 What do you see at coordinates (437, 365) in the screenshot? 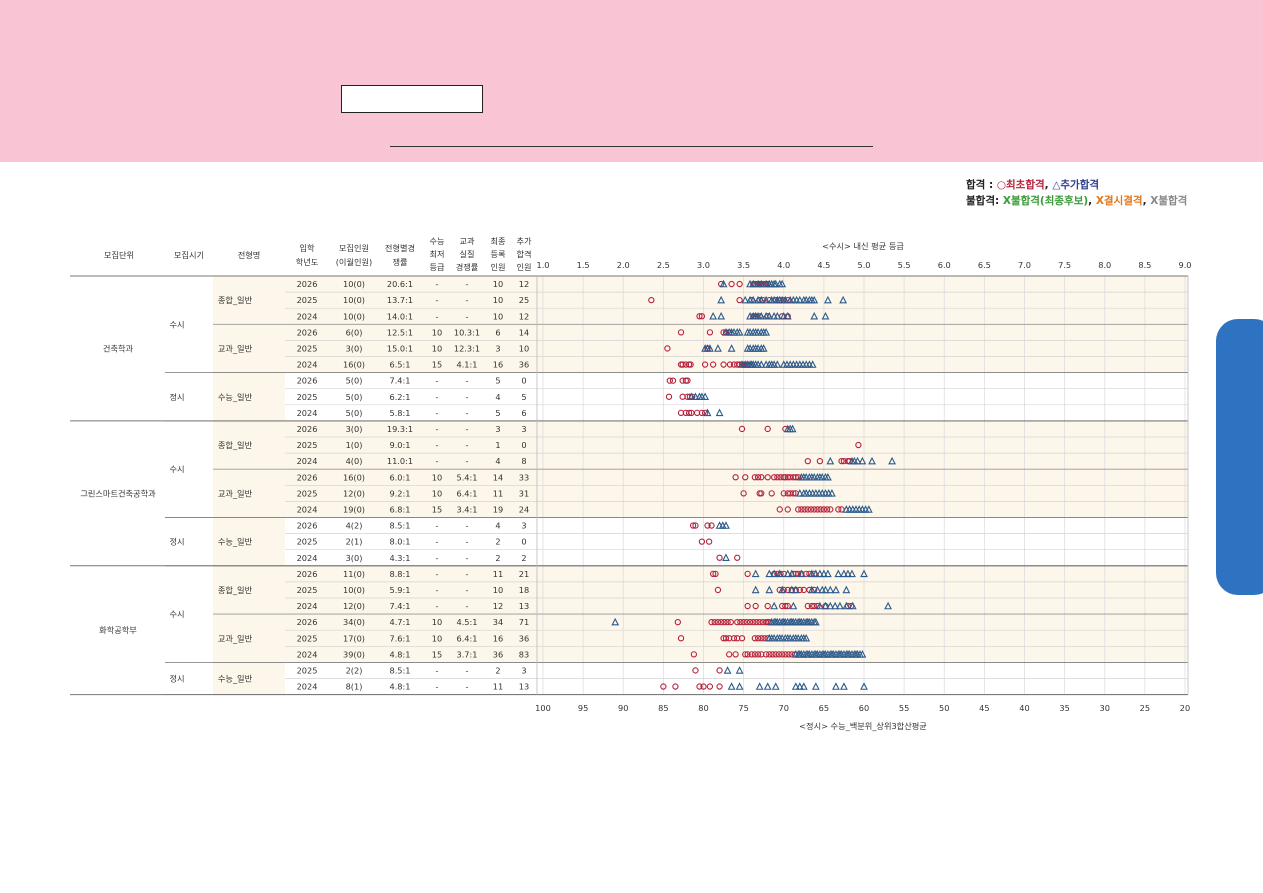
I see `cell-min-grade: 15` at bounding box center [437, 365].